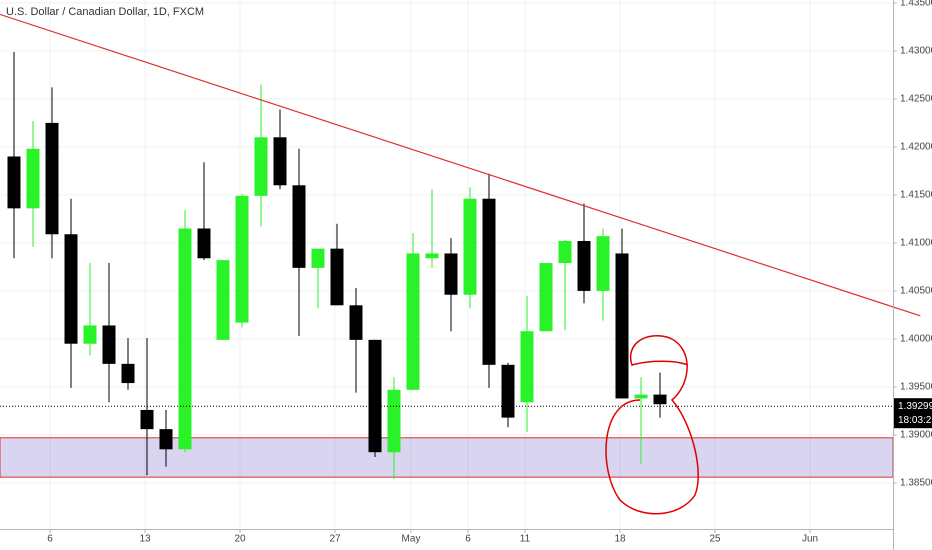  What do you see at coordinates (916, 435) in the screenshot?
I see `y-tick-label: 1.39000` at bounding box center [916, 435].